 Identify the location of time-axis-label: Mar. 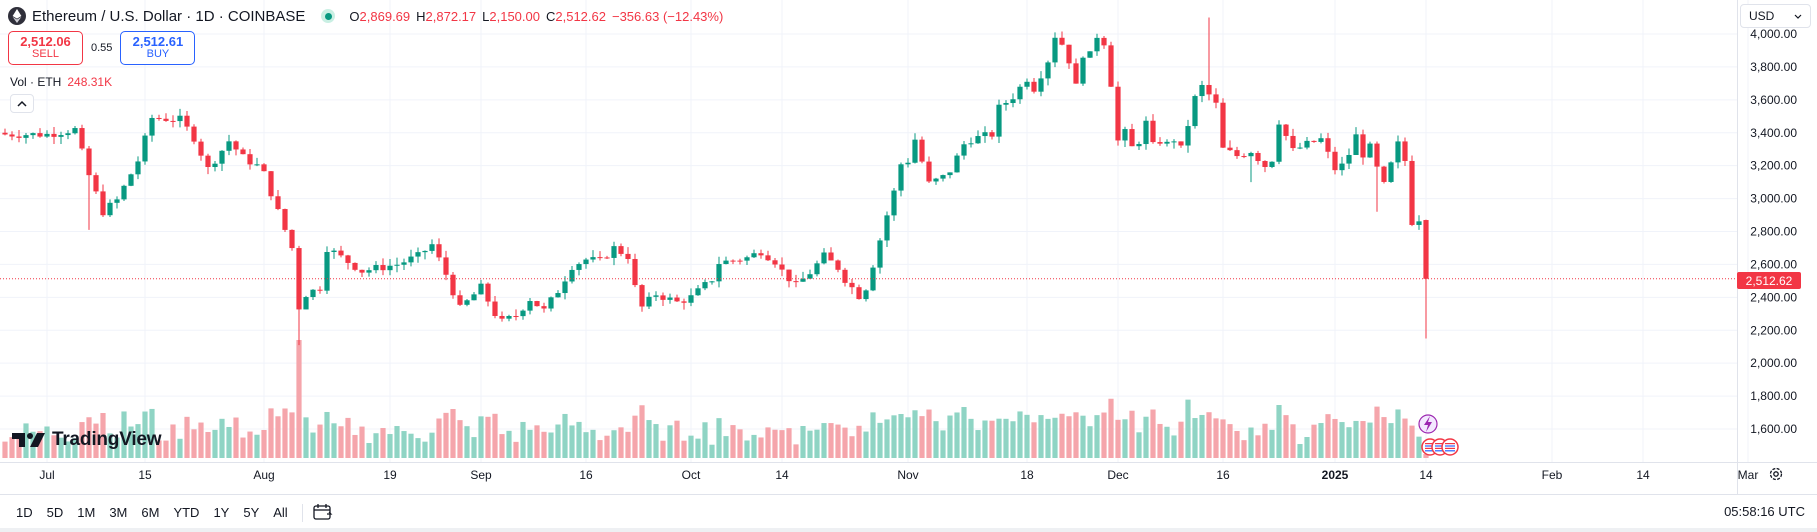
(1748, 475).